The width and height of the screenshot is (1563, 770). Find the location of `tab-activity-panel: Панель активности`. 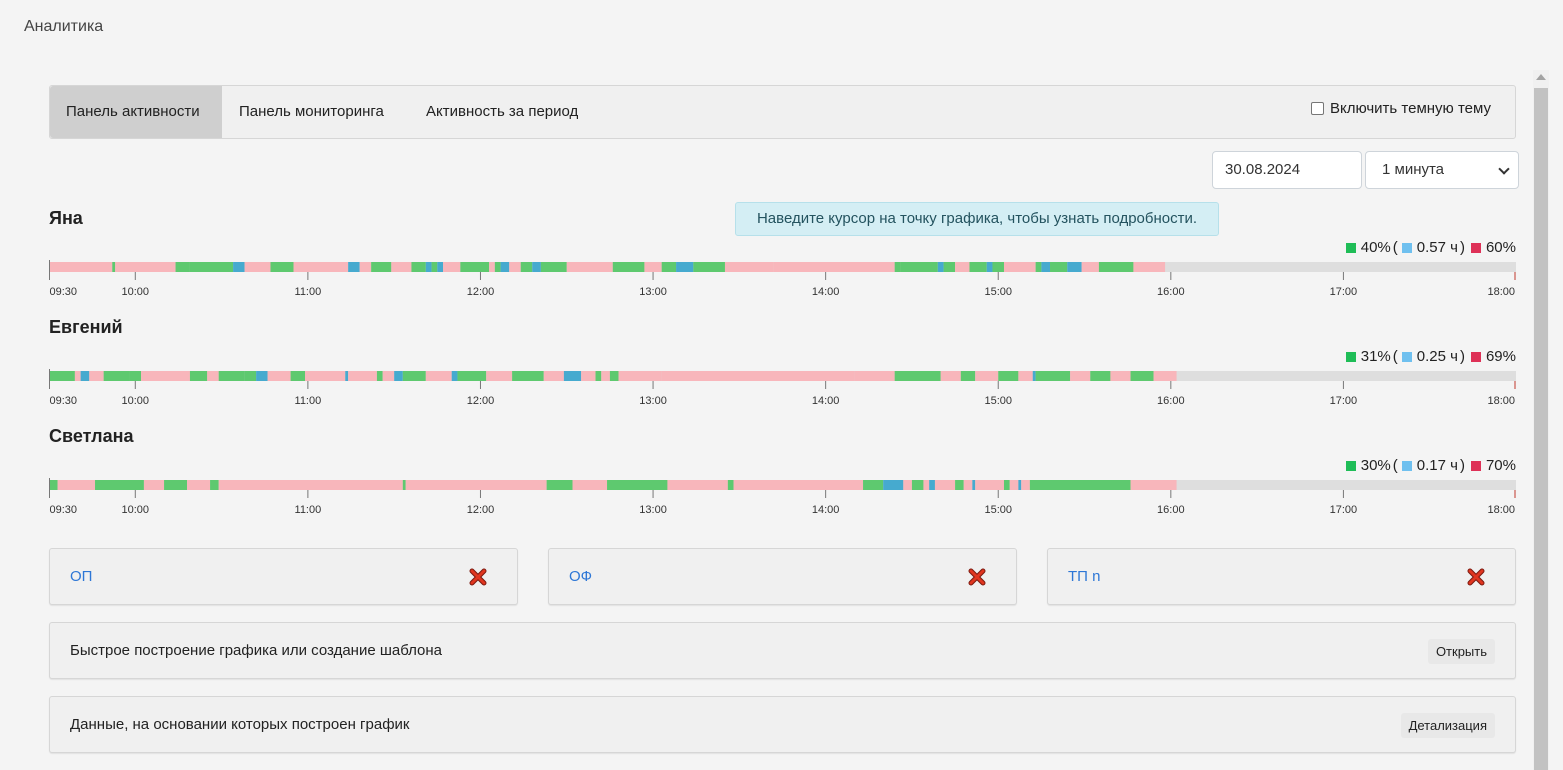

tab-activity-panel: Панель активности is located at coordinates (136, 112).